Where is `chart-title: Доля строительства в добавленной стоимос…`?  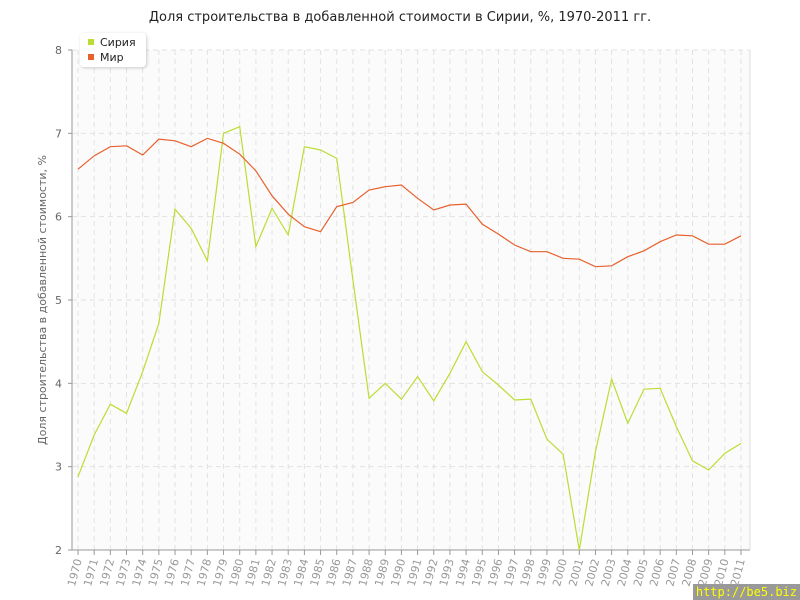 chart-title: Доля строительства в добавленной стоимос… is located at coordinates (400, 17).